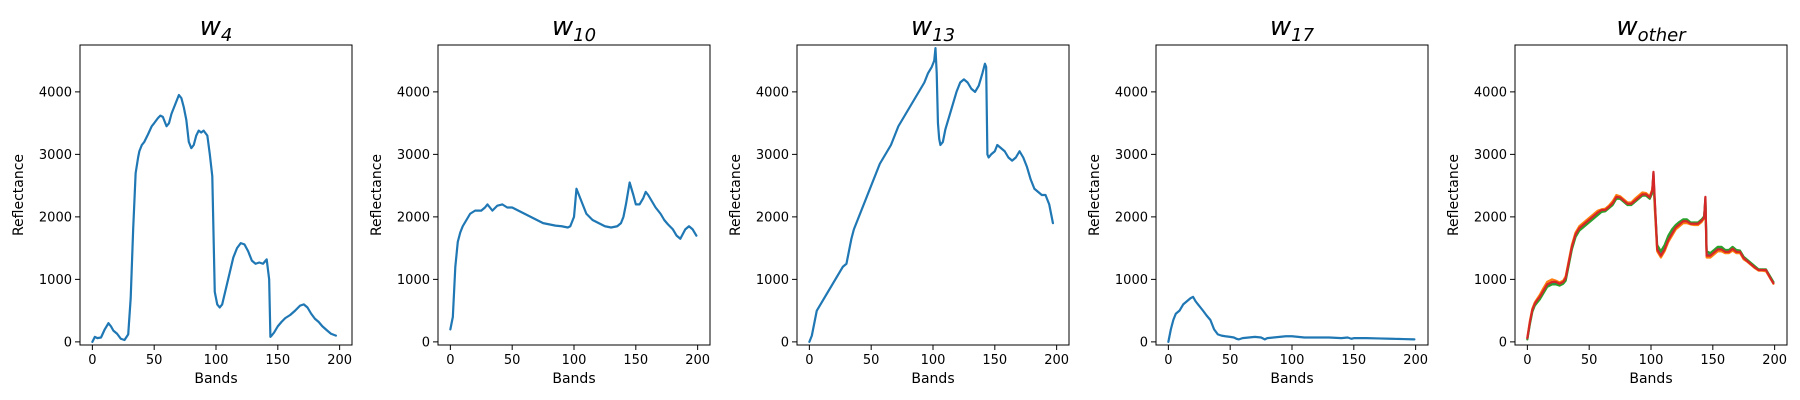  What do you see at coordinates (943, 35) in the screenshot?
I see `title-subscript: 13` at bounding box center [943, 35].